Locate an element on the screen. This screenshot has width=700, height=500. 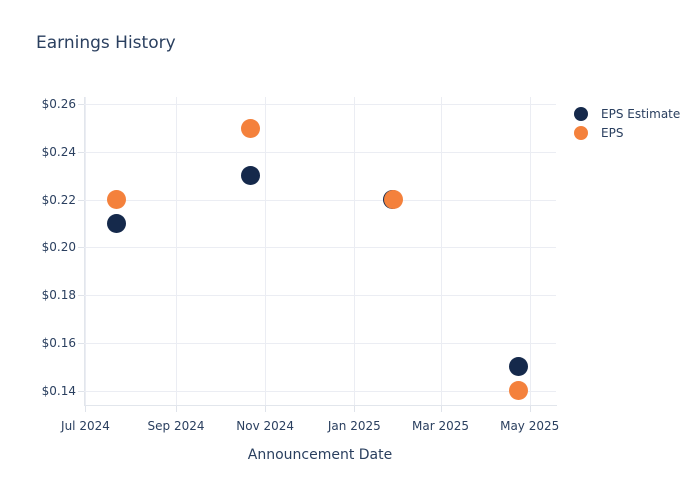
x-tick-label: Nov 2024 is located at coordinates (265, 426).